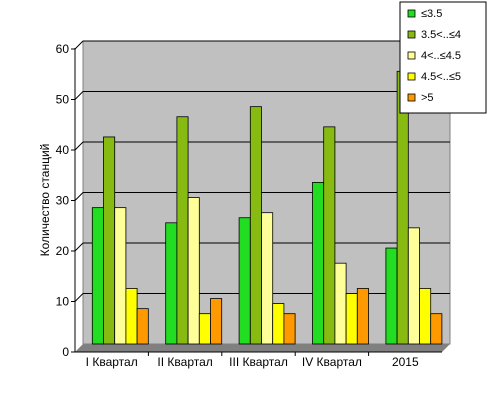 This screenshot has width=495, height=400. What do you see at coordinates (45, 200) in the screenshot?
I see `y-axis-label: Количество станций` at bounding box center [45, 200].